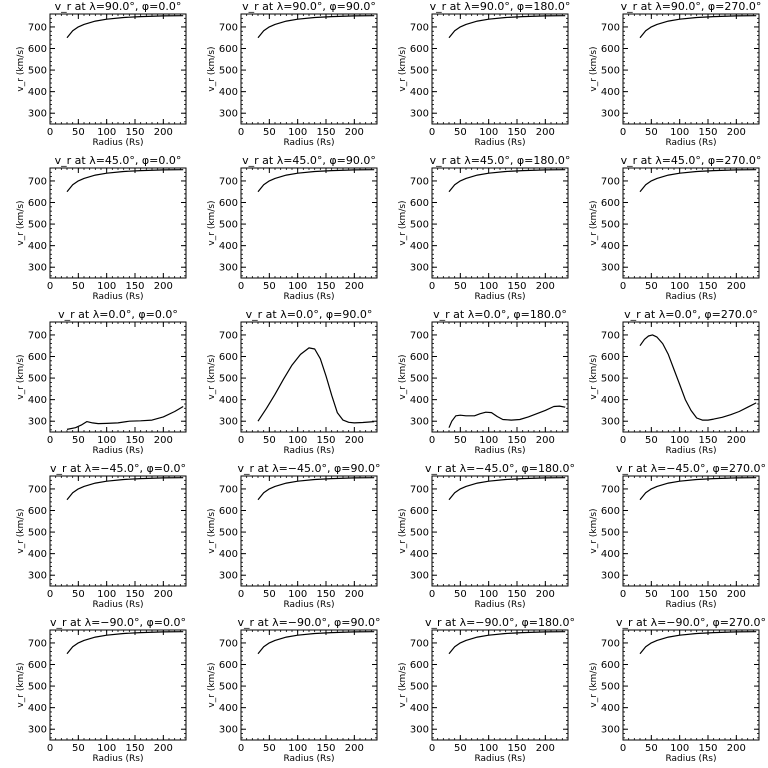 This screenshot has width=768, height=768. Describe the element at coordinates (309, 160) in the screenshot. I see `panel-title: v_r at λ=45.0°, φ=90.0°` at that location.